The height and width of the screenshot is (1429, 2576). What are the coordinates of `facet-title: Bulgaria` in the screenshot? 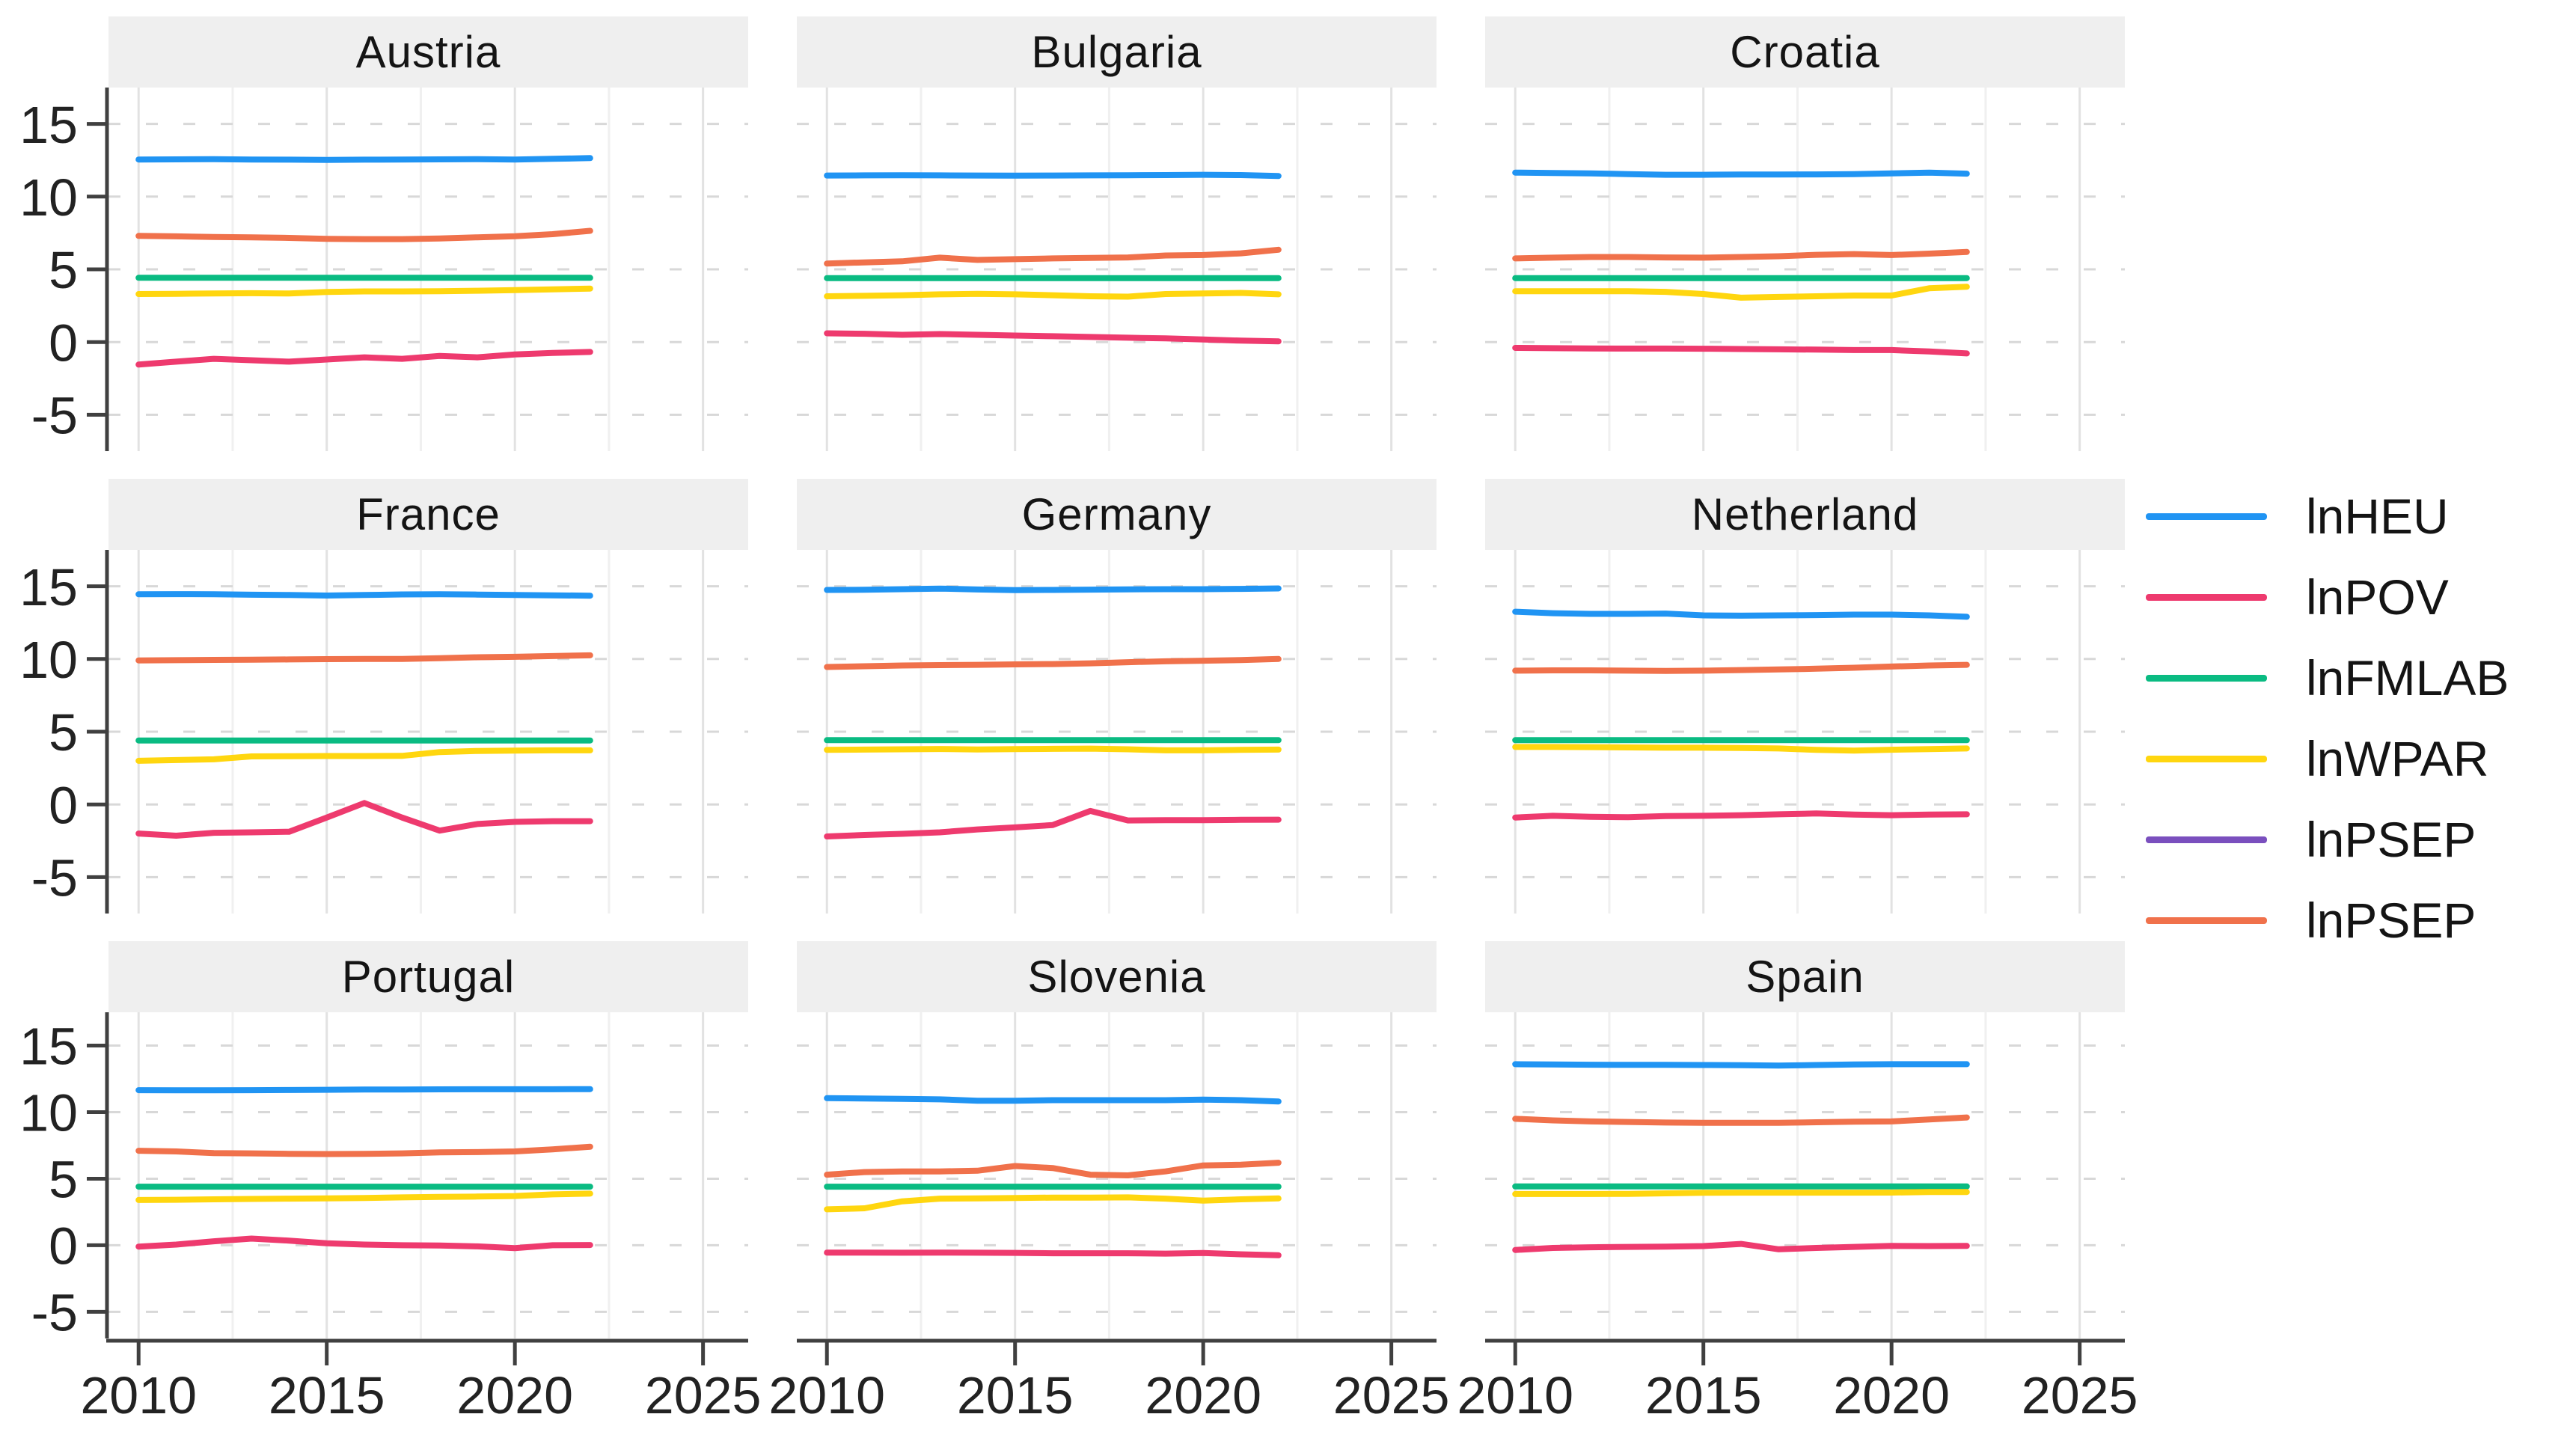 It's located at (1116, 52).